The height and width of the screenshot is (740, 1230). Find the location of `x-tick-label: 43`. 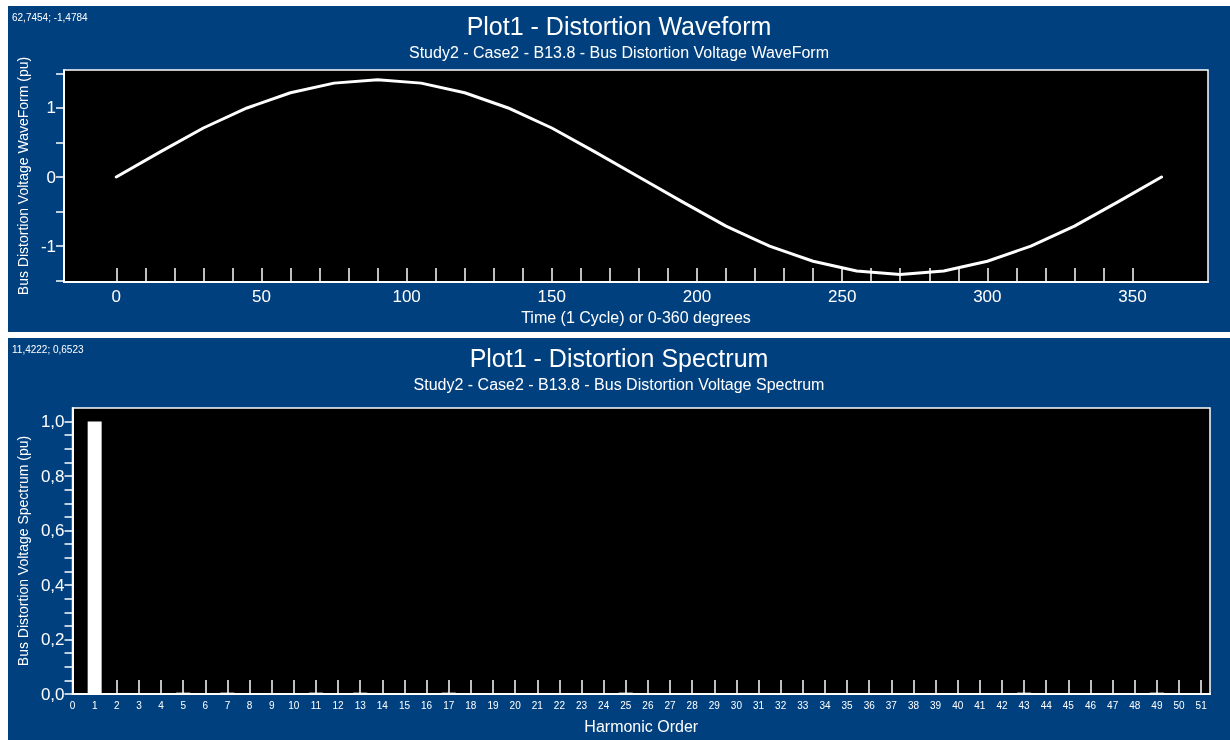

x-tick-label: 43 is located at coordinates (1024, 705).